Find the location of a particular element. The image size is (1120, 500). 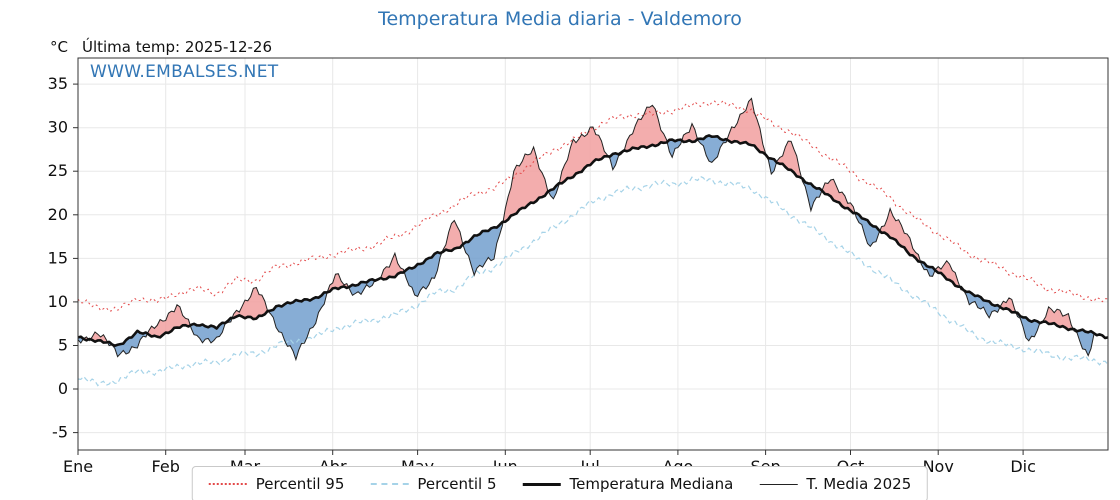

svg-text: Ene is located at coordinates (78, 466).